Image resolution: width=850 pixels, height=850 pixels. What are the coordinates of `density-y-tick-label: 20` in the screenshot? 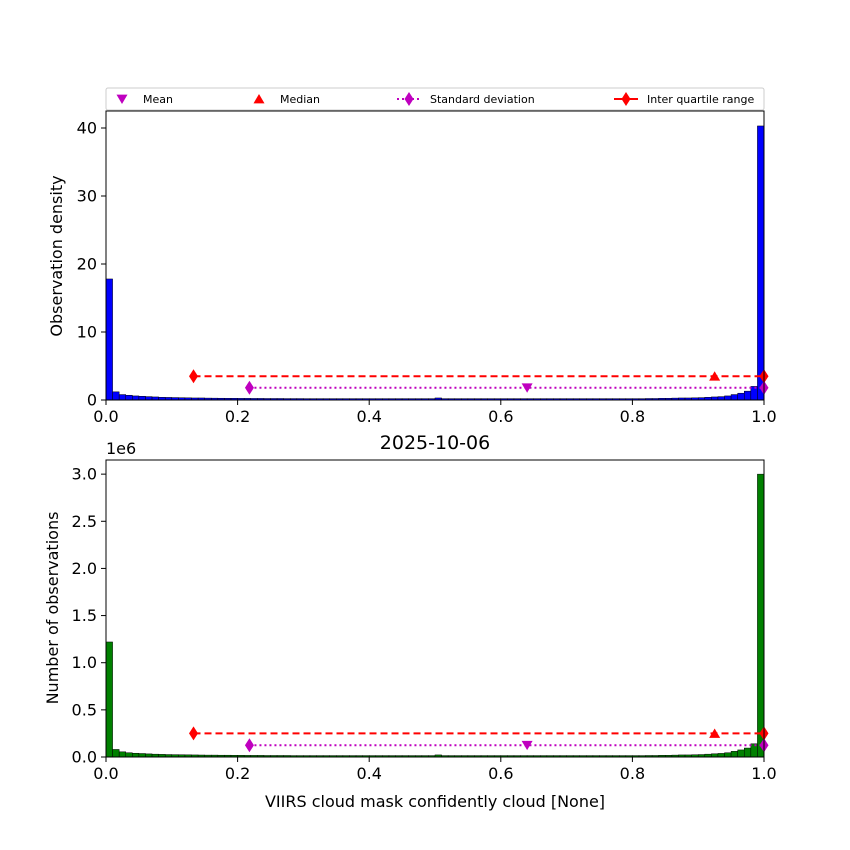 It's located at (87, 264).